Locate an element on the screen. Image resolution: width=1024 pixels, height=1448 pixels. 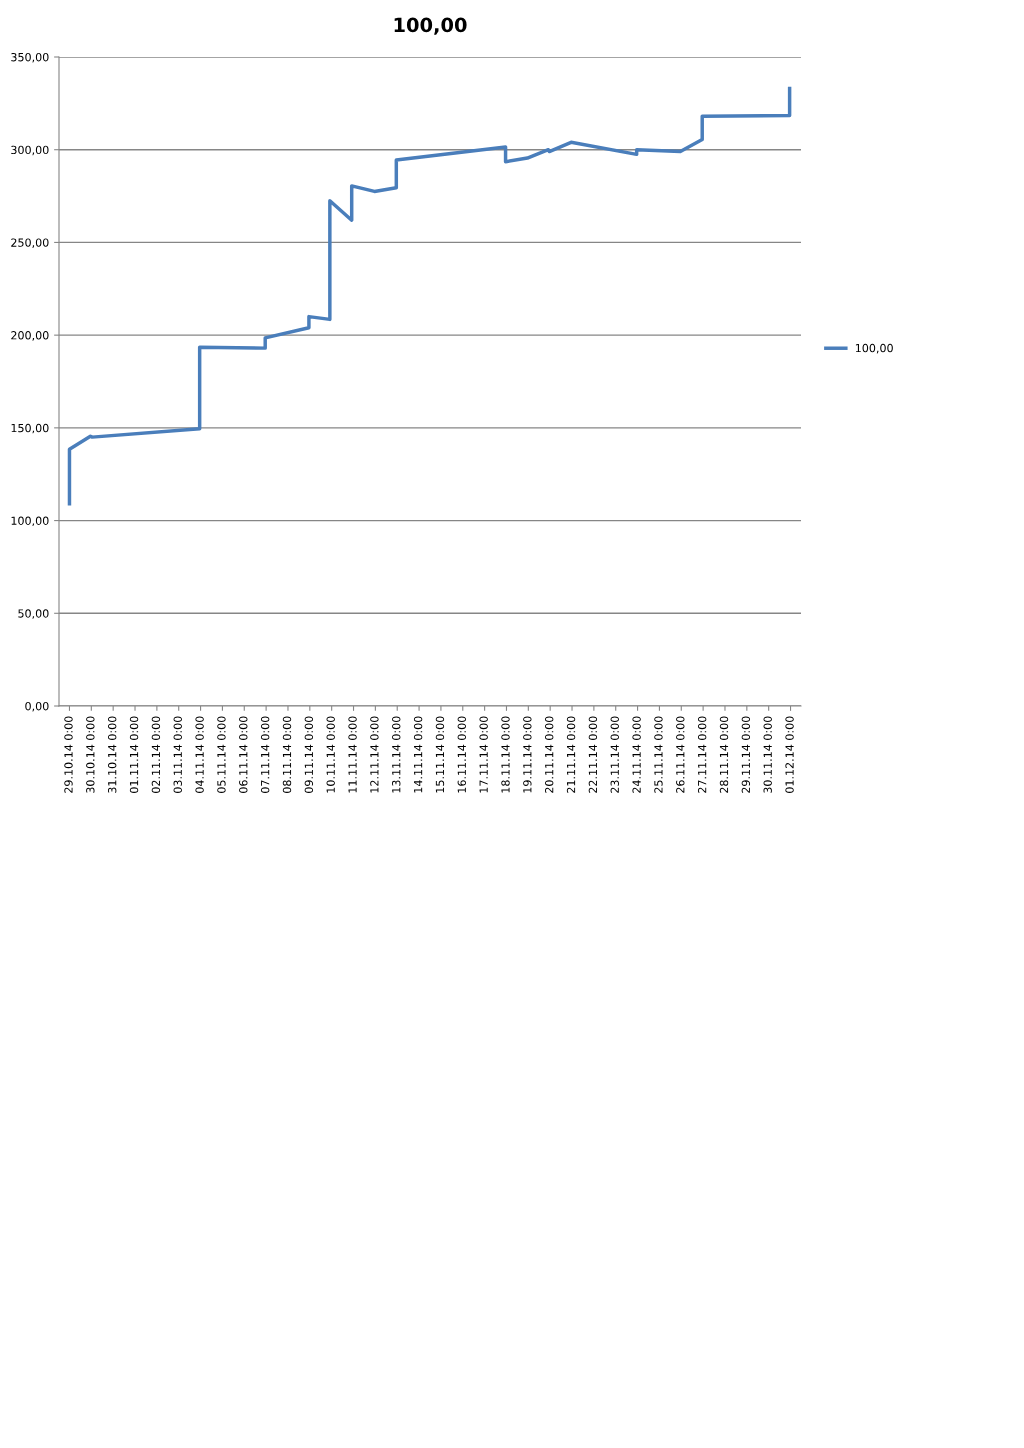
y-tick-label: 100,00 is located at coordinates (30, 521).